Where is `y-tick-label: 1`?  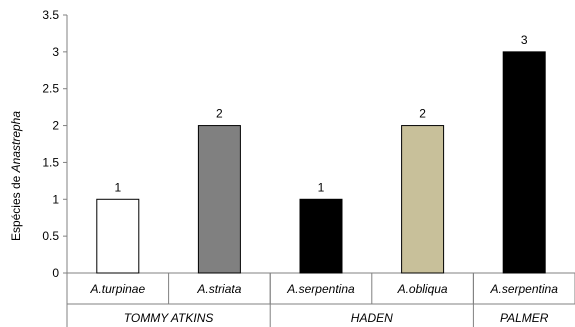
y-tick-label: 1 is located at coordinates (55, 199).